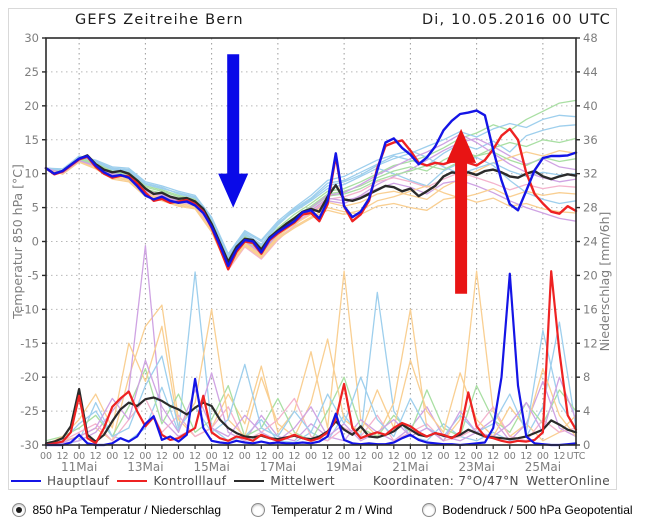 This screenshot has width=645, height=528. What do you see at coordinates (132, 480) in the screenshot?
I see `kontrolllauf-line-swatch` at bounding box center [132, 480].